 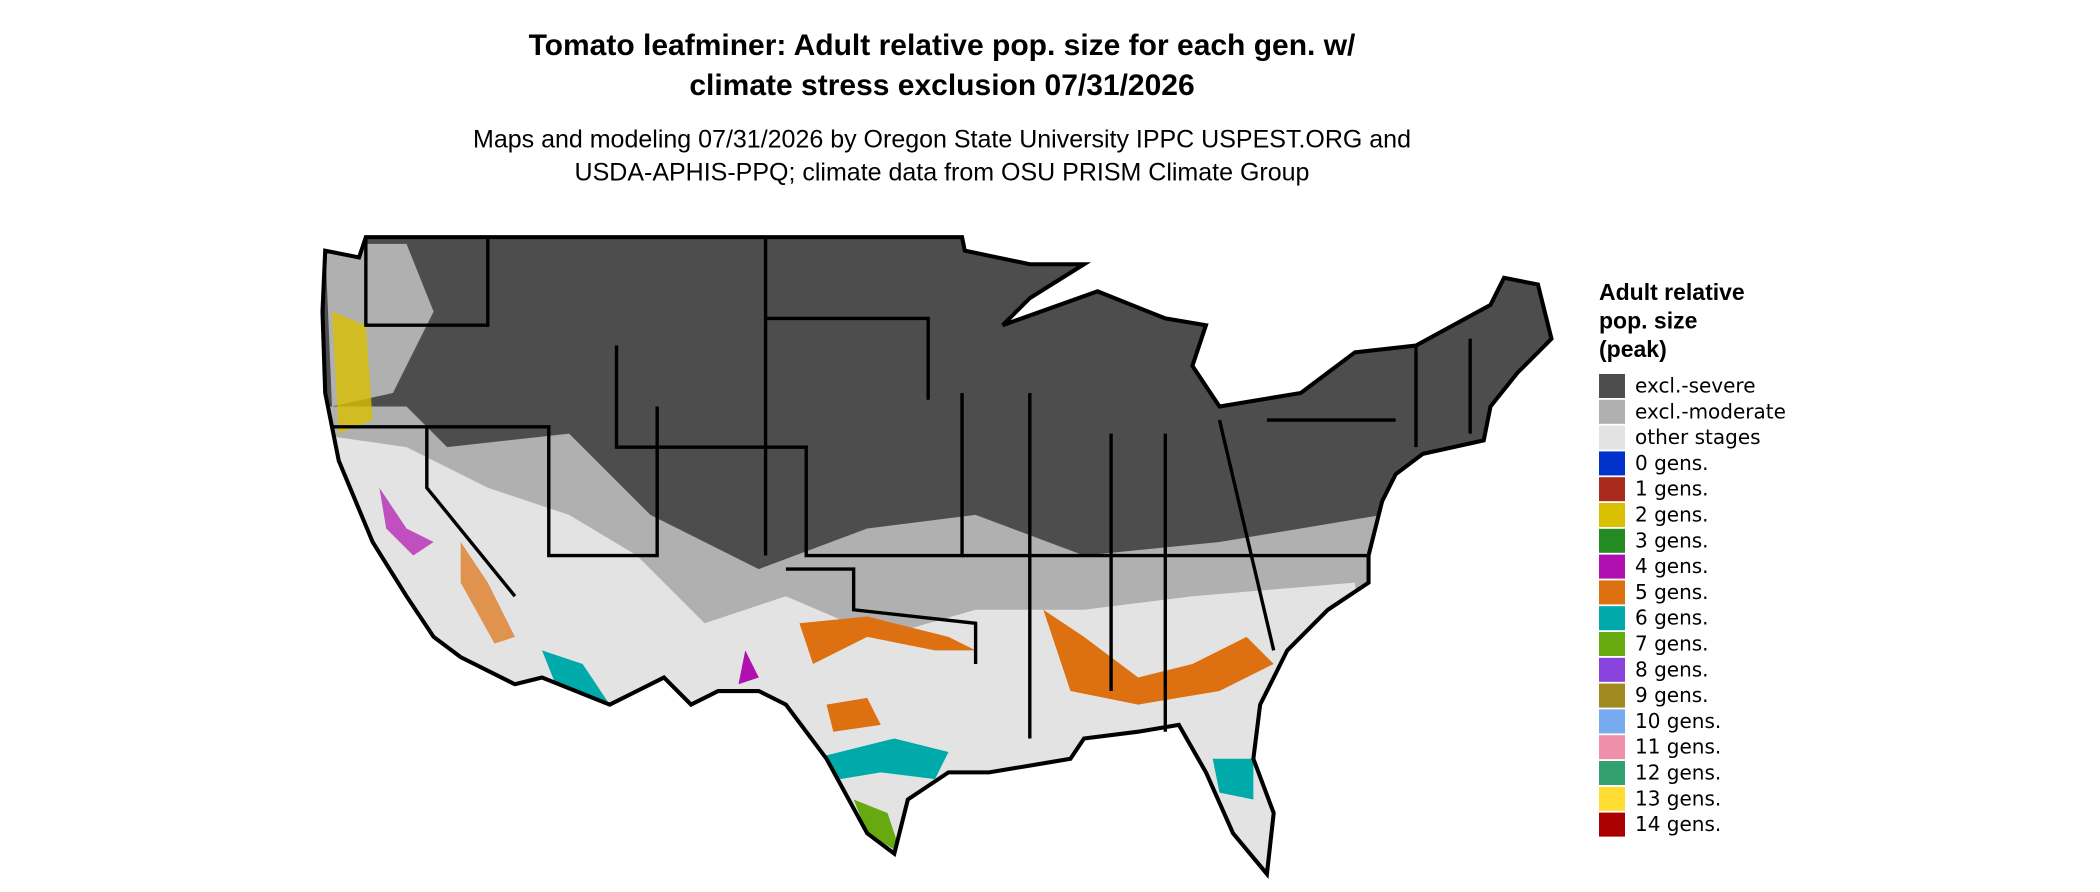 What do you see at coordinates (1695, 386) in the screenshot?
I see `legend-label: excl.-severe` at bounding box center [1695, 386].